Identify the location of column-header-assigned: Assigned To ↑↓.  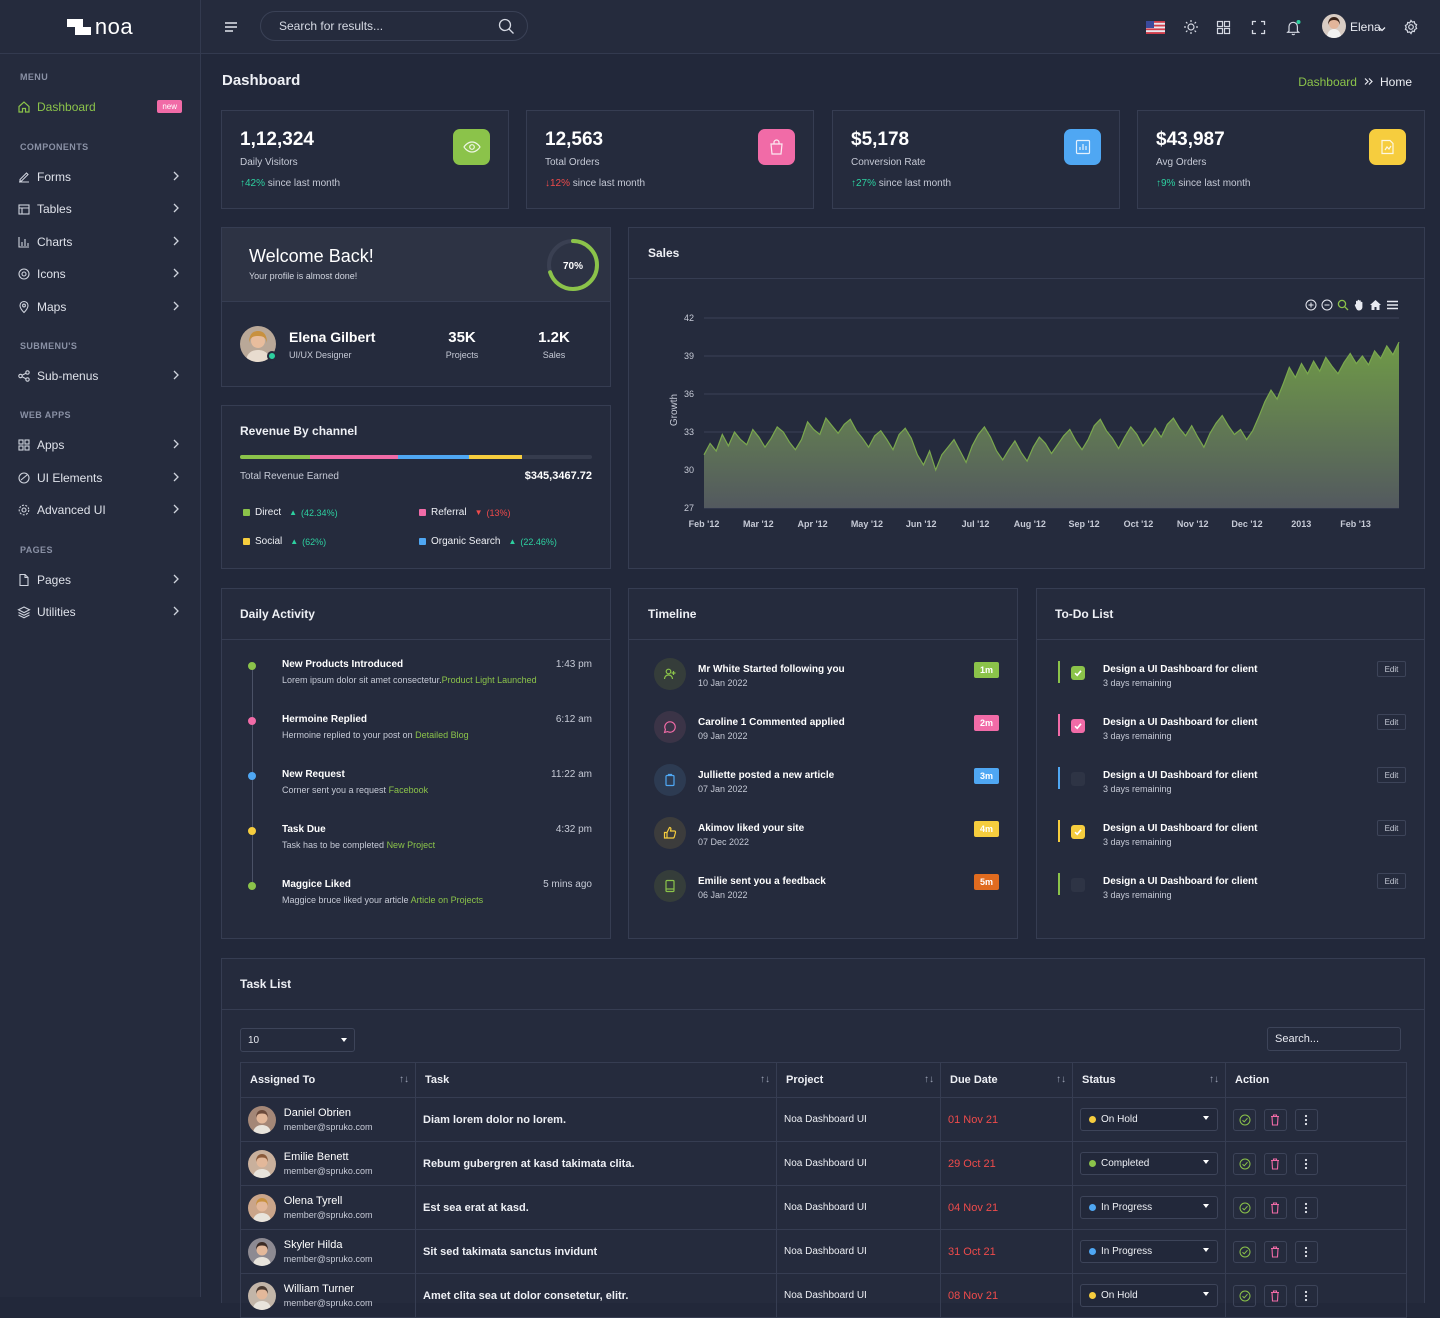
(328, 1080).